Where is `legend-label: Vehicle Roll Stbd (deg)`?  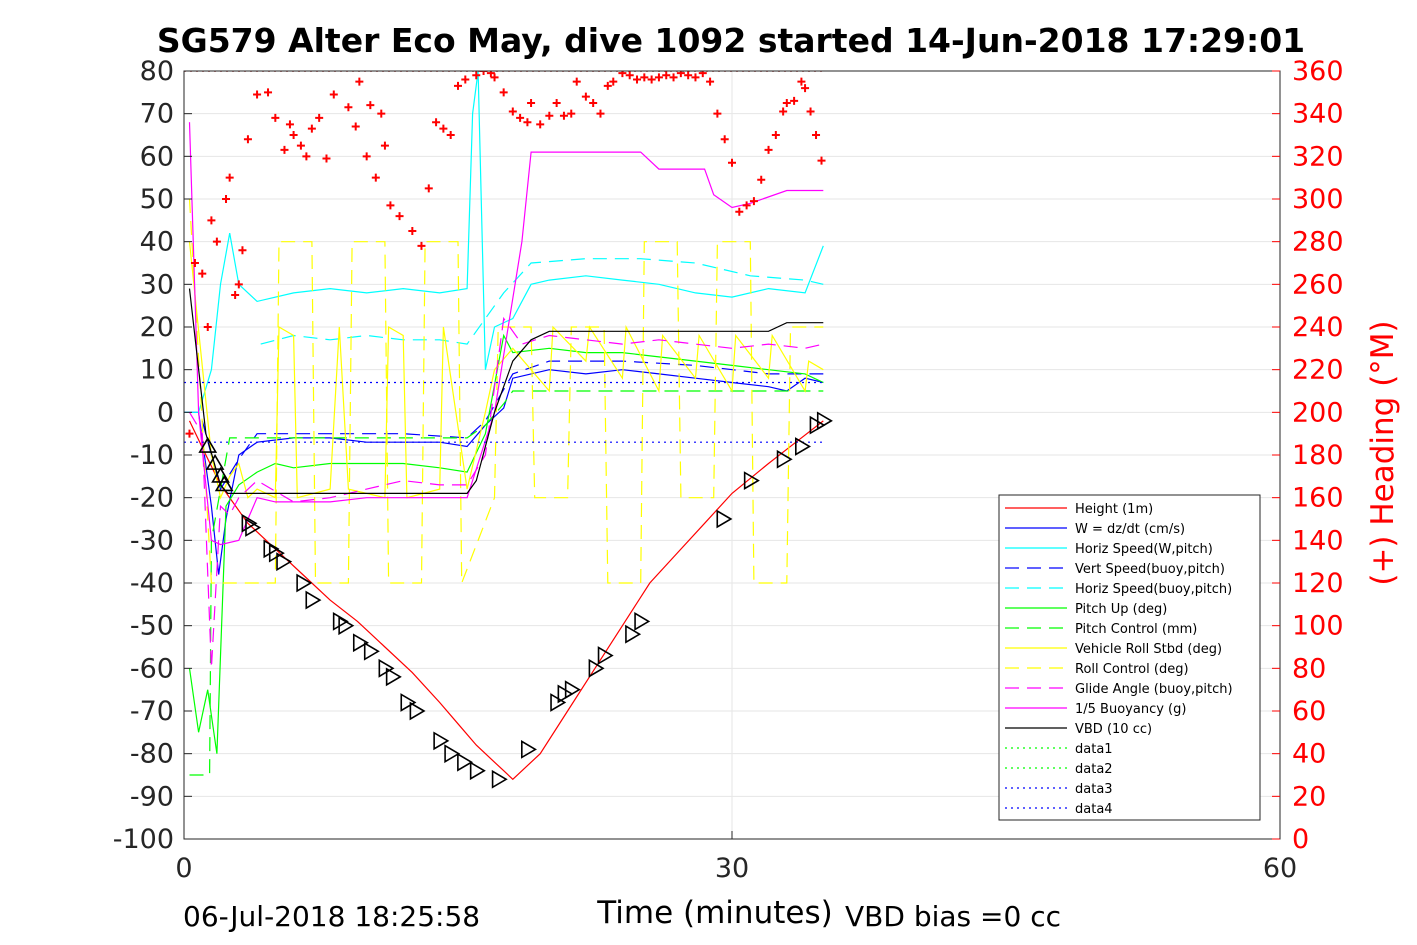
legend-label: Vehicle Roll Stbd (deg) is located at coordinates (1148, 649).